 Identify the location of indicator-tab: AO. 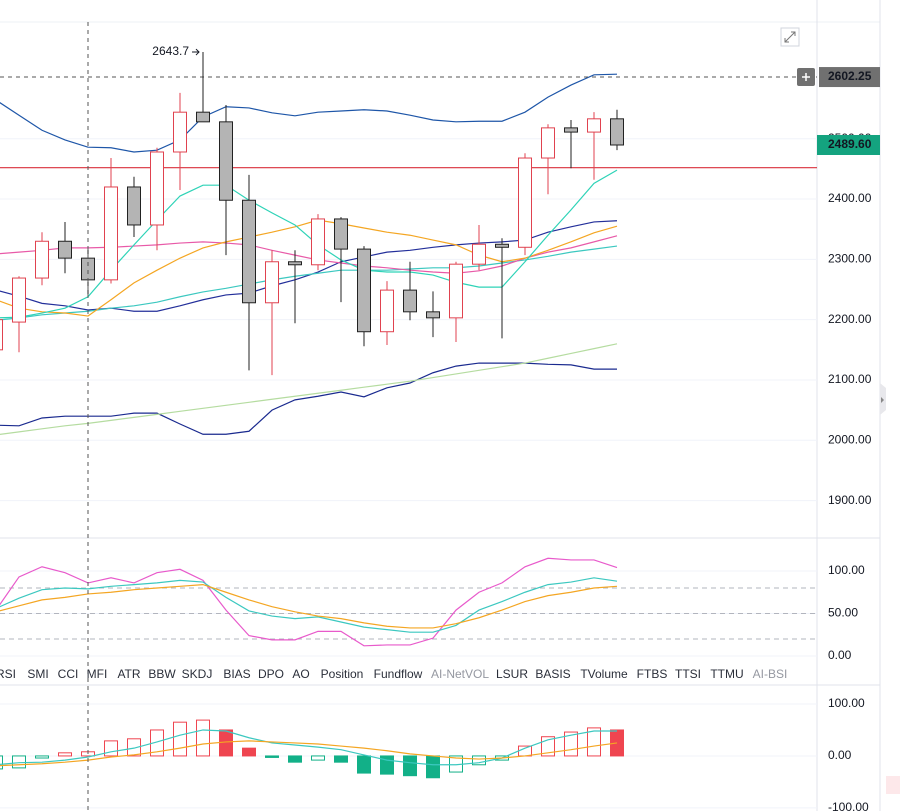
(300, 674).